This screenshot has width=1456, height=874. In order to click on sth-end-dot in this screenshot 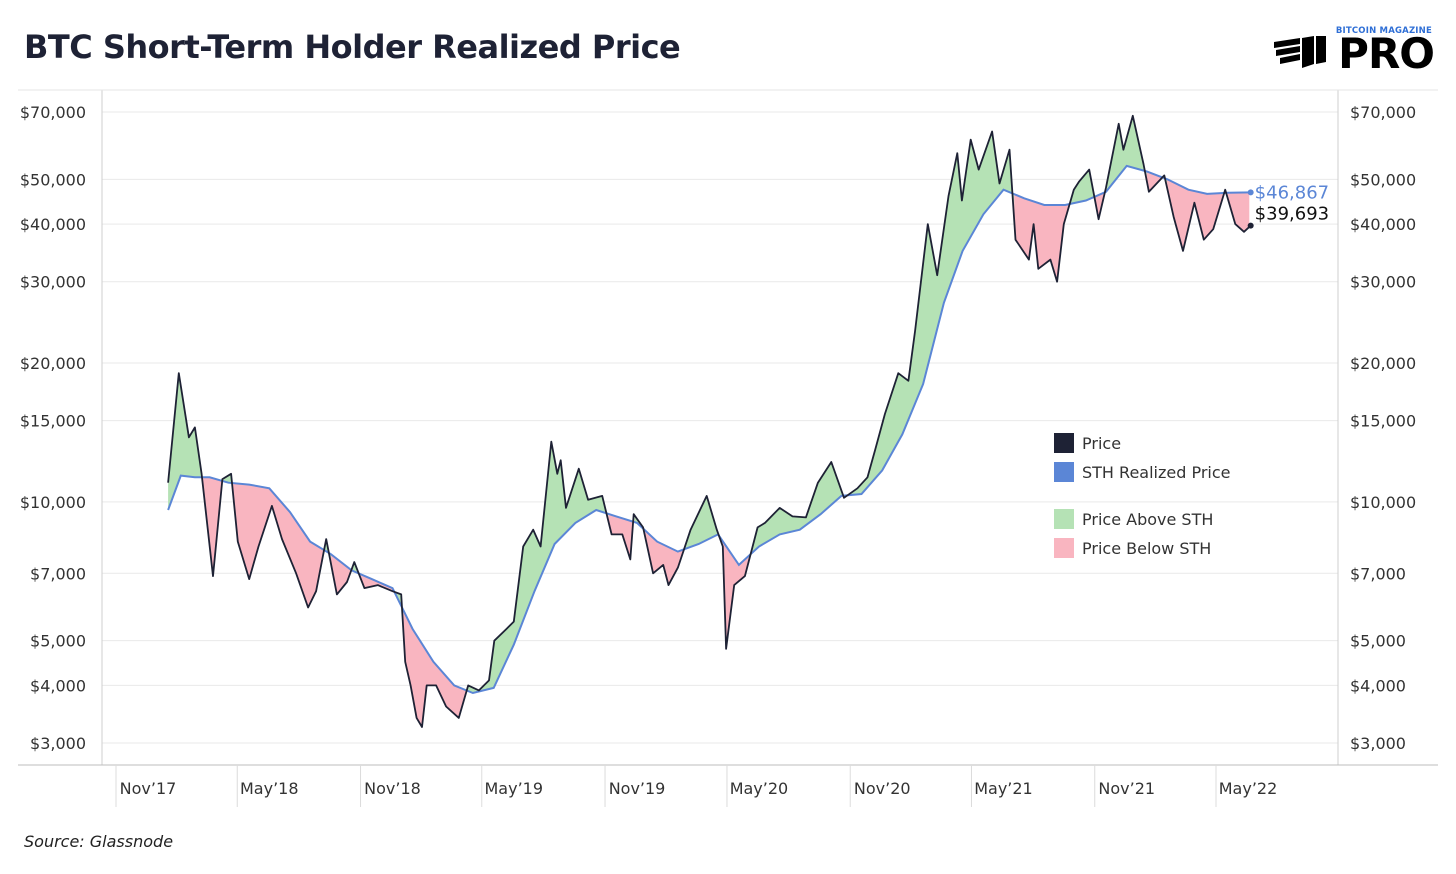, I will do `click(1250, 192)`.